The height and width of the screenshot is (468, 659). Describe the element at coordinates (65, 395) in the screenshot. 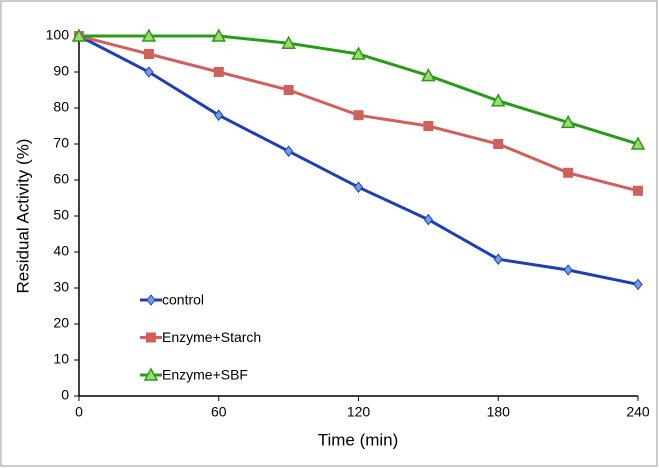

I see `y-tick-label: 0` at that location.